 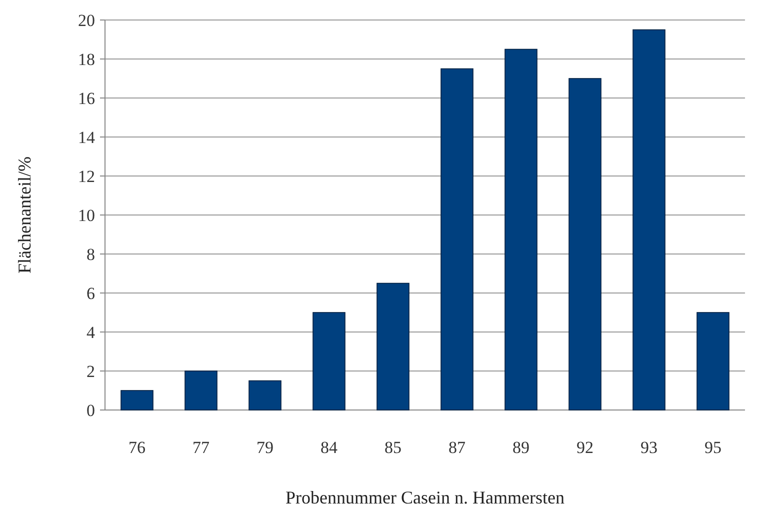 I want to click on x-axis-title: Probennummer Casein n. Hammersten, so click(x=425, y=497).